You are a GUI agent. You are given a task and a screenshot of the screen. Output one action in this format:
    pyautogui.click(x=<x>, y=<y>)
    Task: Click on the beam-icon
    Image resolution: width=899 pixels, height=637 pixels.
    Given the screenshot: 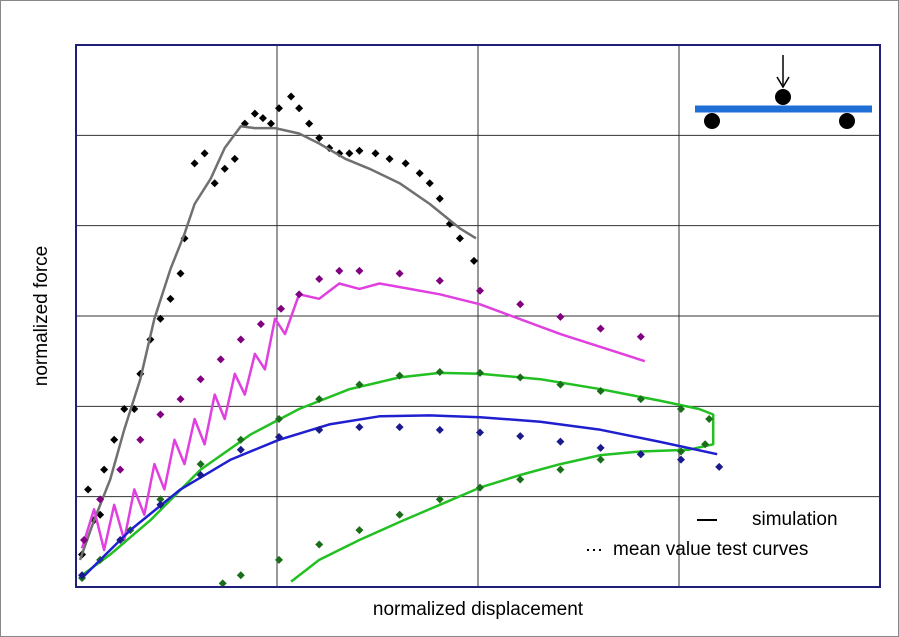 What is the action you would take?
    pyautogui.click(x=783, y=92)
    